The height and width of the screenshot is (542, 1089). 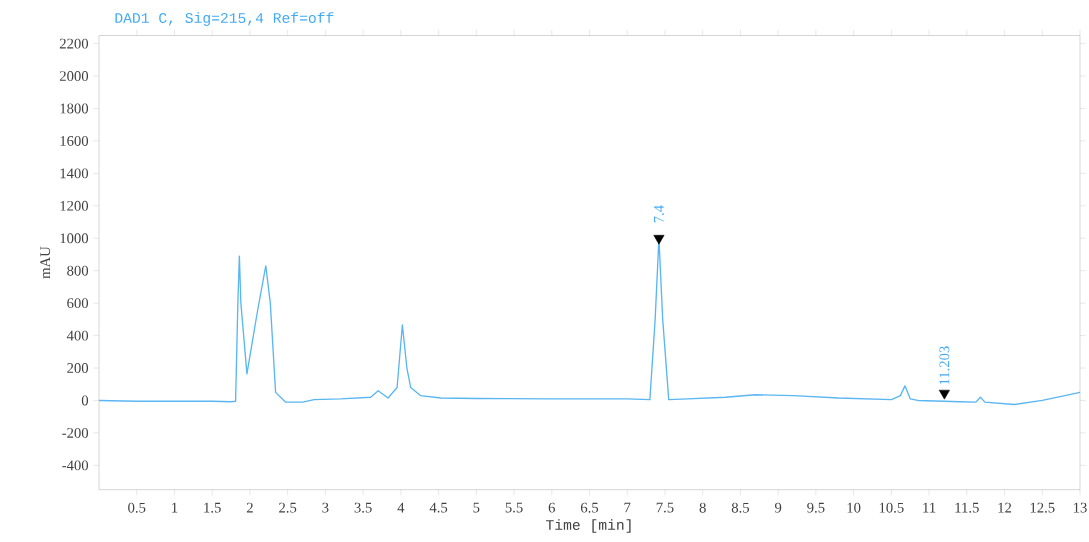 What do you see at coordinates (74, 76) in the screenshot?
I see `y-tick-label: 2000` at bounding box center [74, 76].